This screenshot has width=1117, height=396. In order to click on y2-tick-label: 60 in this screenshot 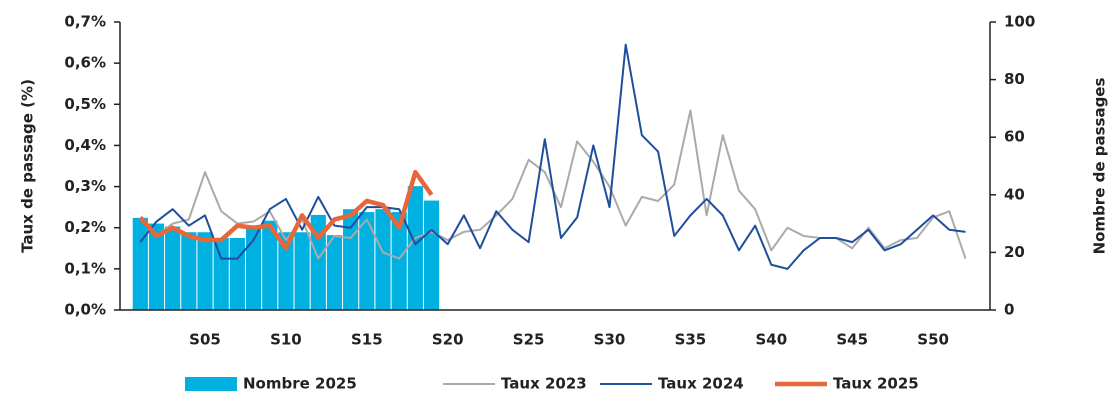, I will do `click(1014, 137)`.